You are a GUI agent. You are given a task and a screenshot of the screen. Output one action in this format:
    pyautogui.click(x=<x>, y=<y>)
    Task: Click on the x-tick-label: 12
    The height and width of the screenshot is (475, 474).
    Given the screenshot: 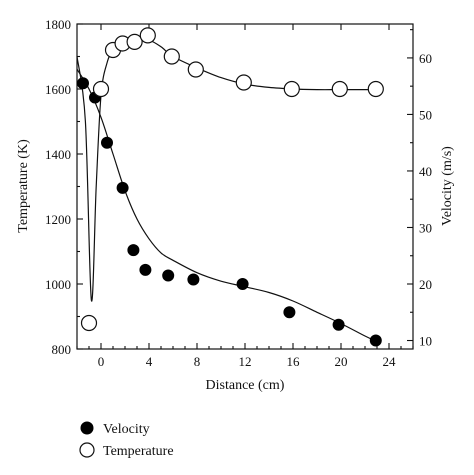 What is the action you would take?
    pyautogui.click(x=245, y=361)
    